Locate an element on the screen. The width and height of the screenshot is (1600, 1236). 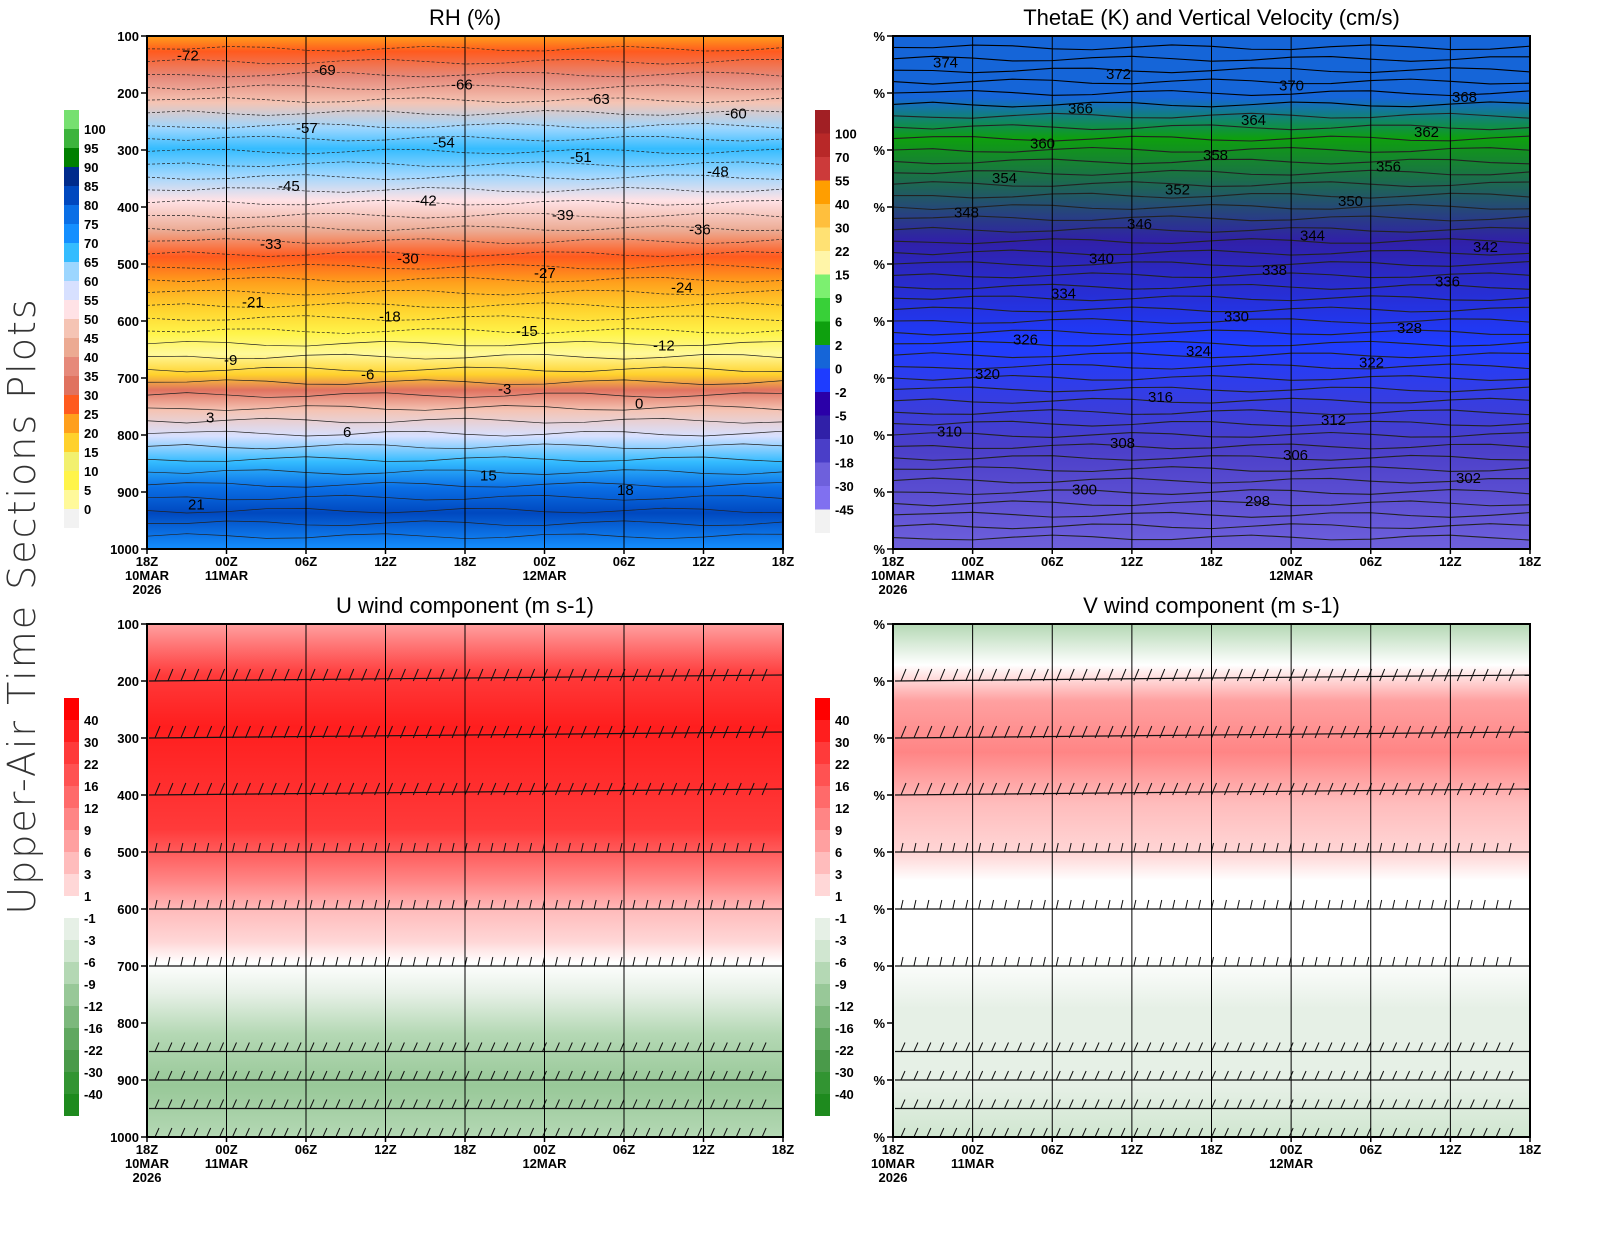
colorbar-label: 6 is located at coordinates (838, 322).